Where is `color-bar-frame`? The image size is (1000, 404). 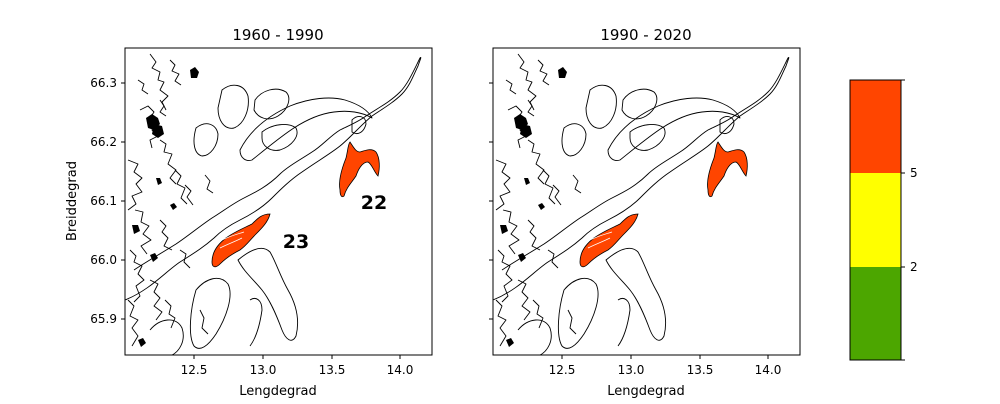
color-bar-frame is located at coordinates (875, 220).